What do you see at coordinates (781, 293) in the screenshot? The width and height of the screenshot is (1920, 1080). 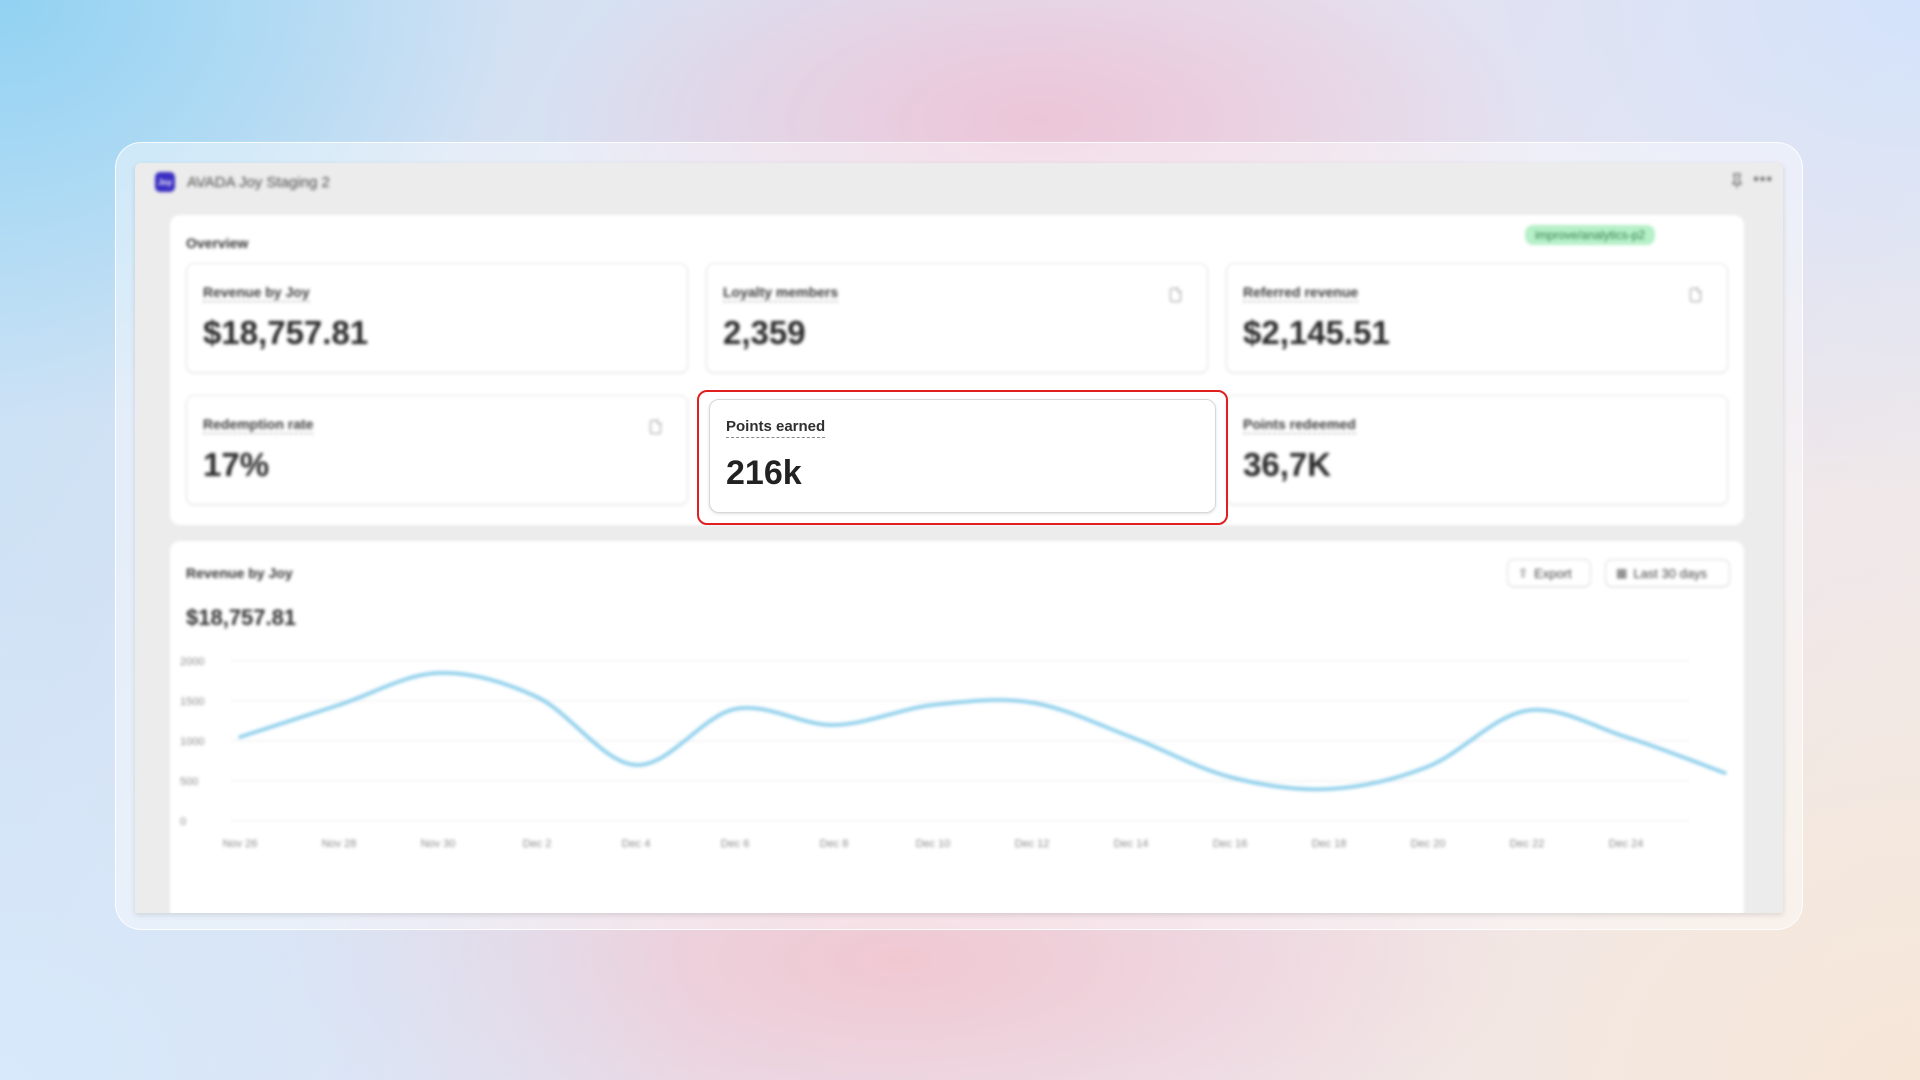 I see `metric-label: Loyalty members` at bounding box center [781, 293].